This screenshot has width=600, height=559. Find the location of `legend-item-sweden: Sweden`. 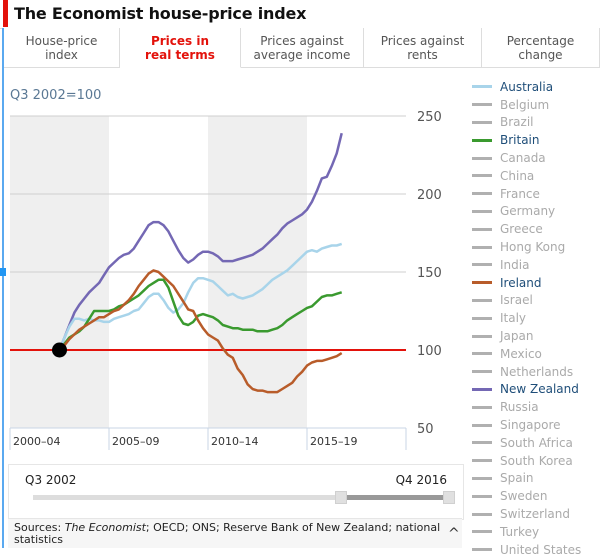

legend-item-sweden: Sweden is located at coordinates (536, 496).